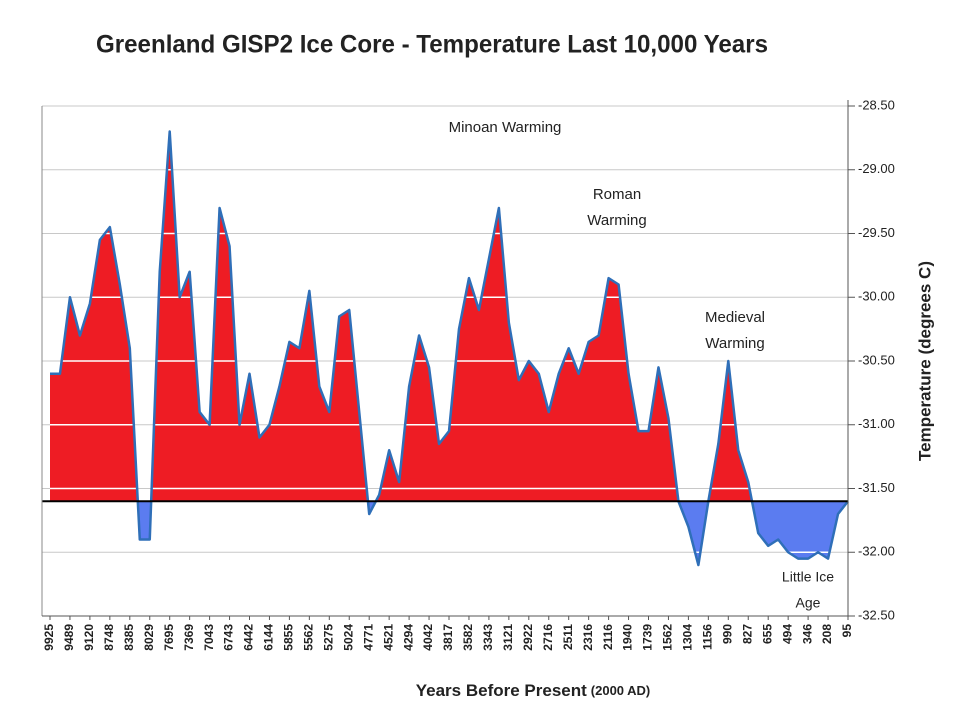 This screenshot has height=720, width=960. Describe the element at coordinates (229, 637) in the screenshot. I see `x-tick-label: 6743` at that location.